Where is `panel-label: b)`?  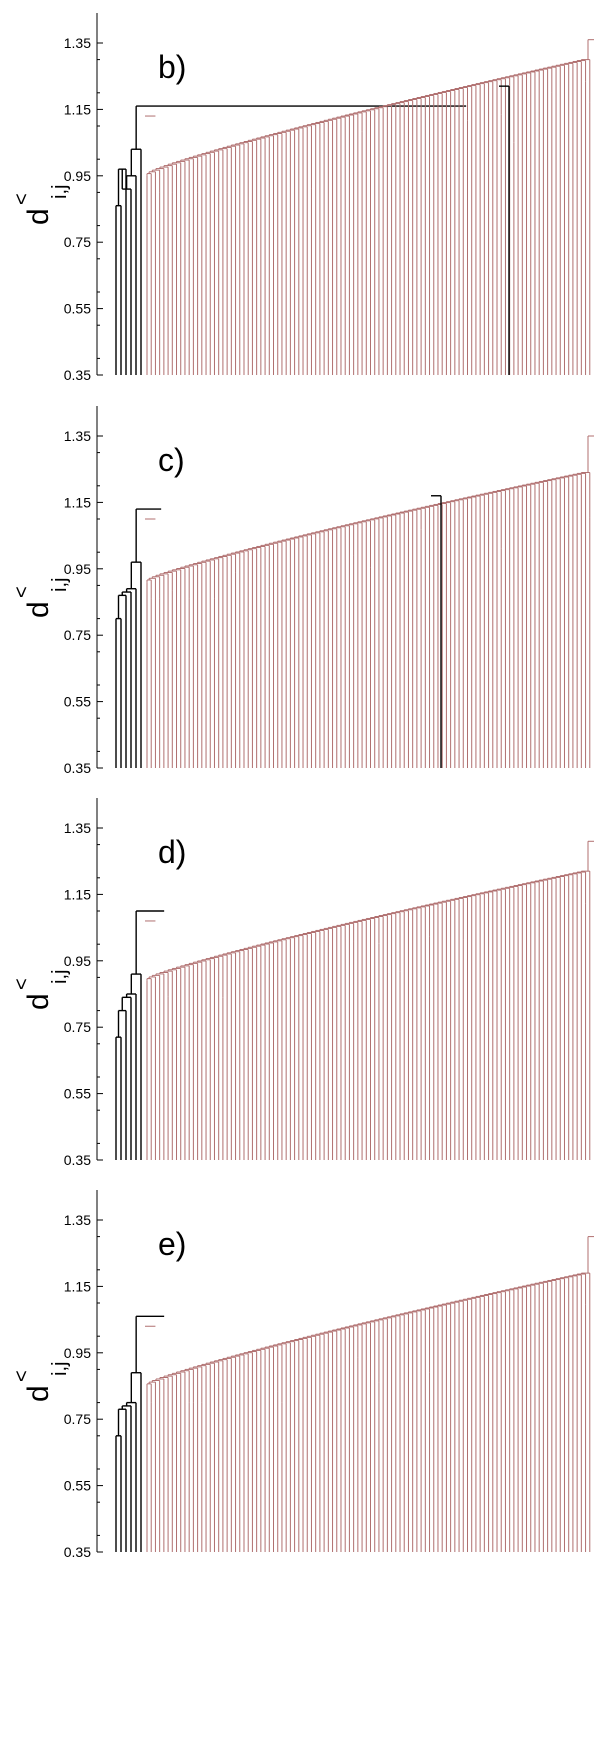
panel-label: b) is located at coordinates (172, 67).